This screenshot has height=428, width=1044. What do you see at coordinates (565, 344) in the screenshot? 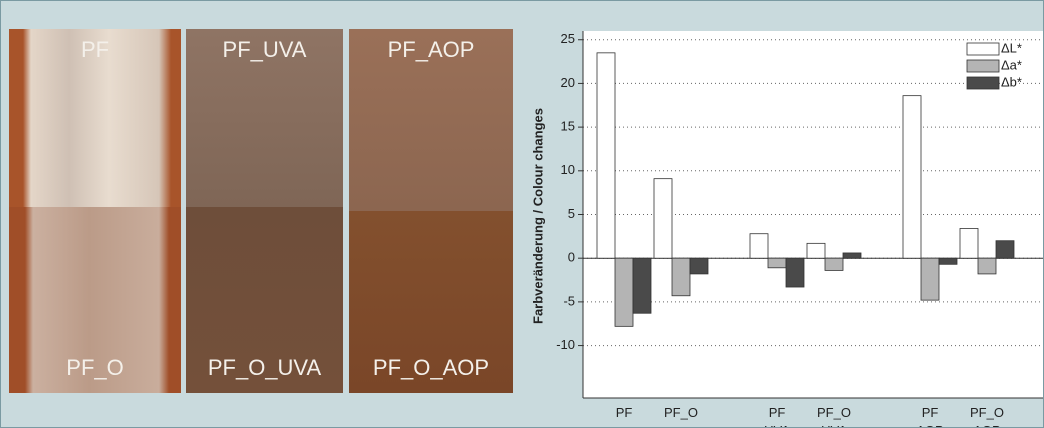
I see `y-tick-label: -10` at bounding box center [565, 344].